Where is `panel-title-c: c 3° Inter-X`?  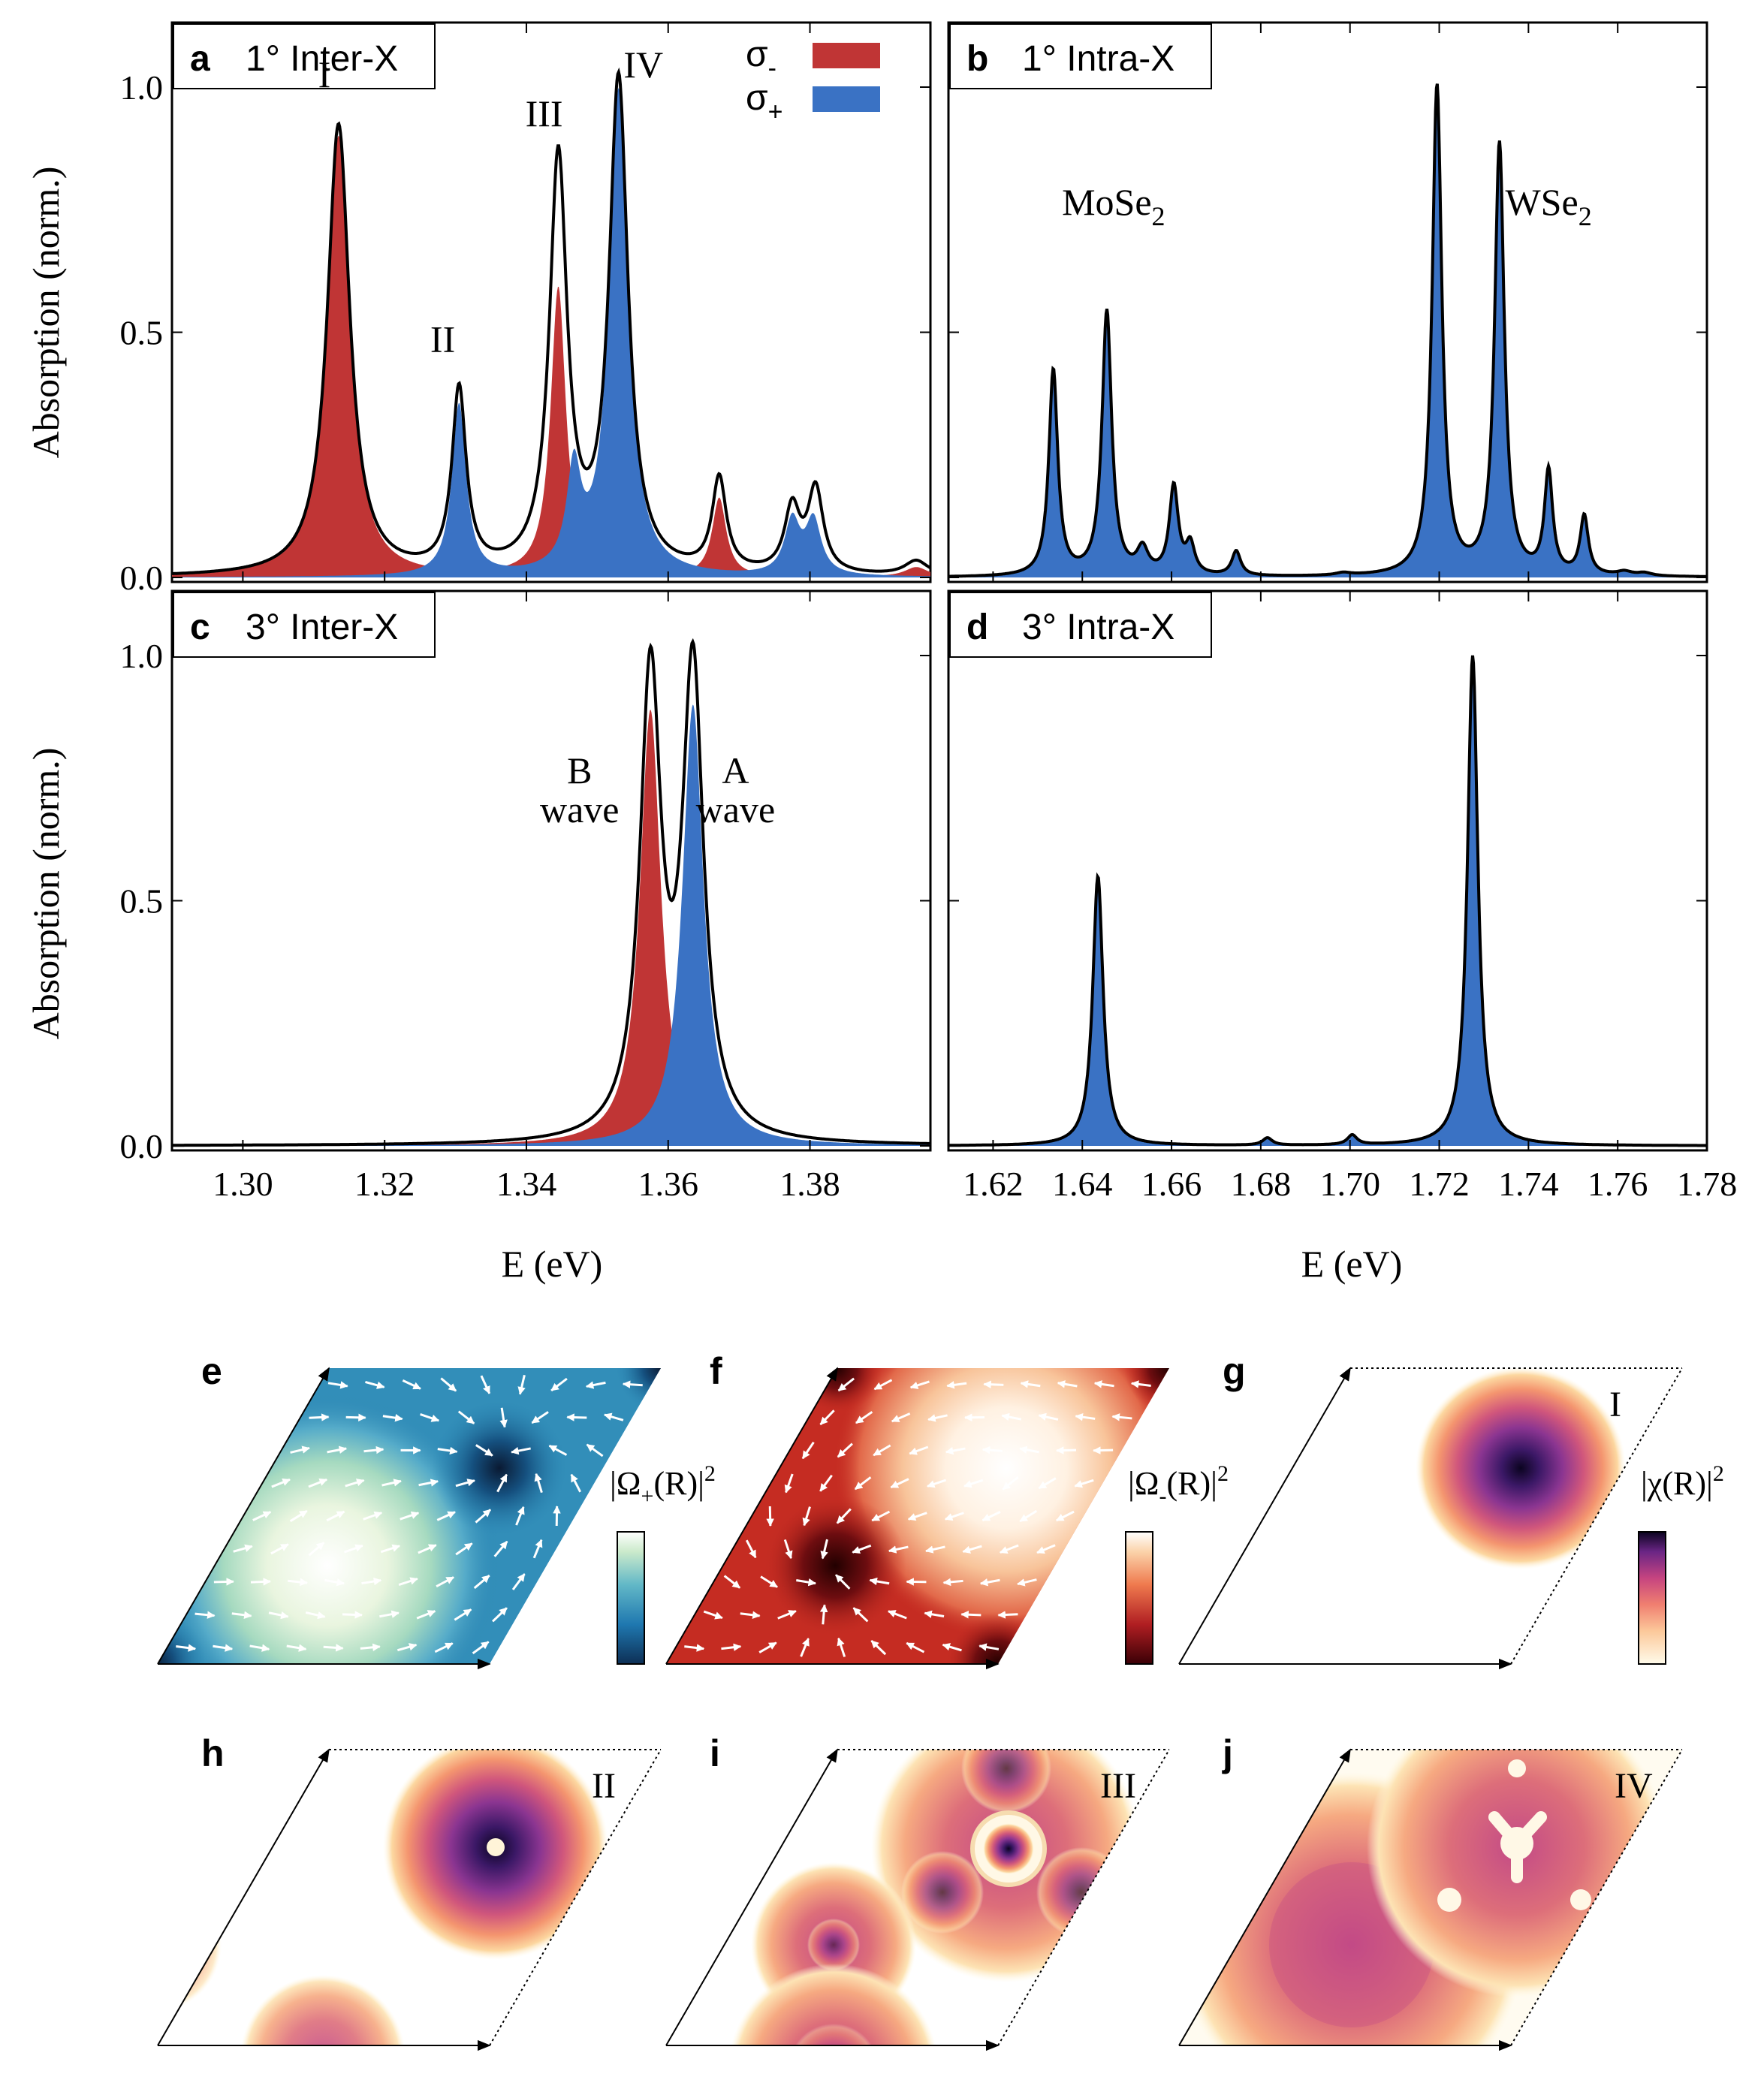
panel-title-c: c 3° Inter-X is located at coordinates (304, 625).